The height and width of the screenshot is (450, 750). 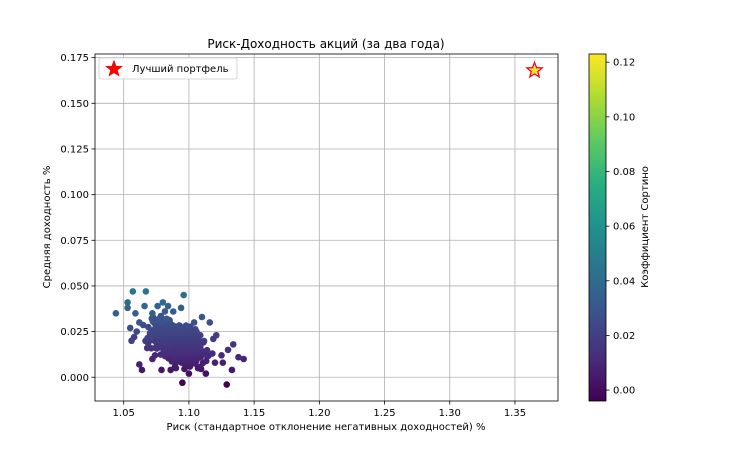 What do you see at coordinates (47, 227) in the screenshot?
I see `y-axis-label: Средняя доходность %` at bounding box center [47, 227].